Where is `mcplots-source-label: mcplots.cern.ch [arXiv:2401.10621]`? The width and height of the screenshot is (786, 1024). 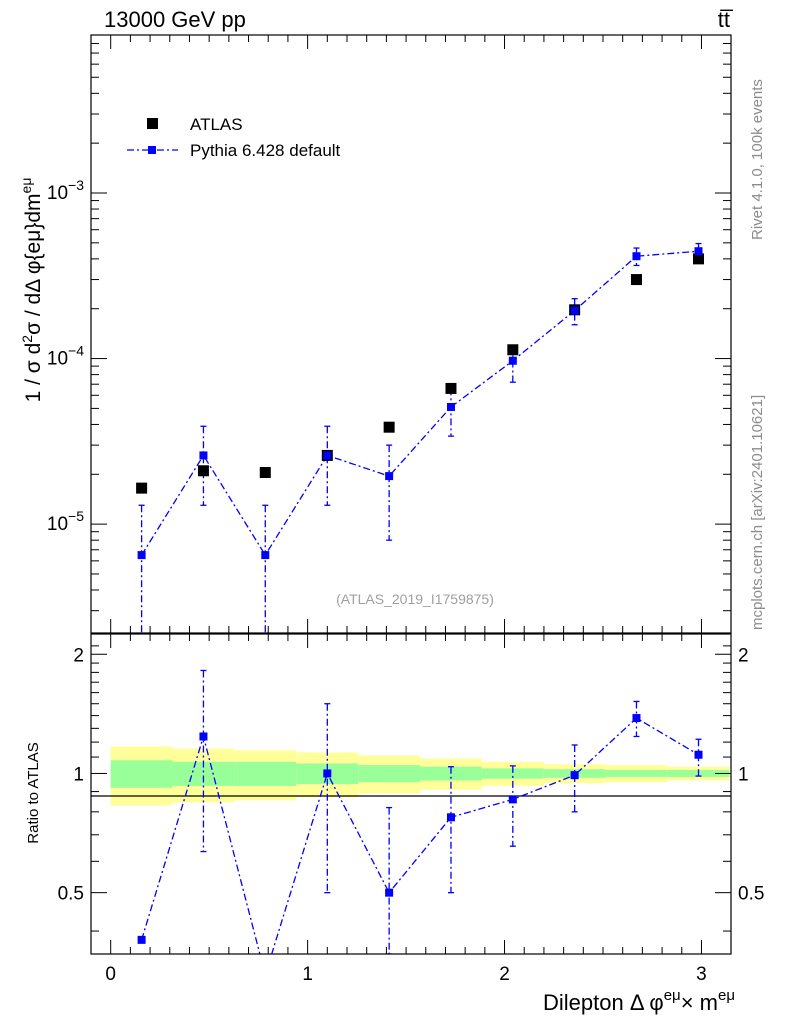
mcplots-source-label: mcplots.cern.ch [arXiv:2401.10621] is located at coordinates (757, 512).